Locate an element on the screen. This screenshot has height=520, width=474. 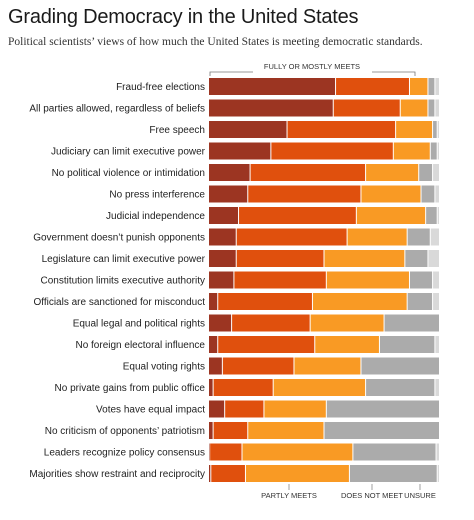
category-label: Fraud-free elections is located at coordinates (160, 87).